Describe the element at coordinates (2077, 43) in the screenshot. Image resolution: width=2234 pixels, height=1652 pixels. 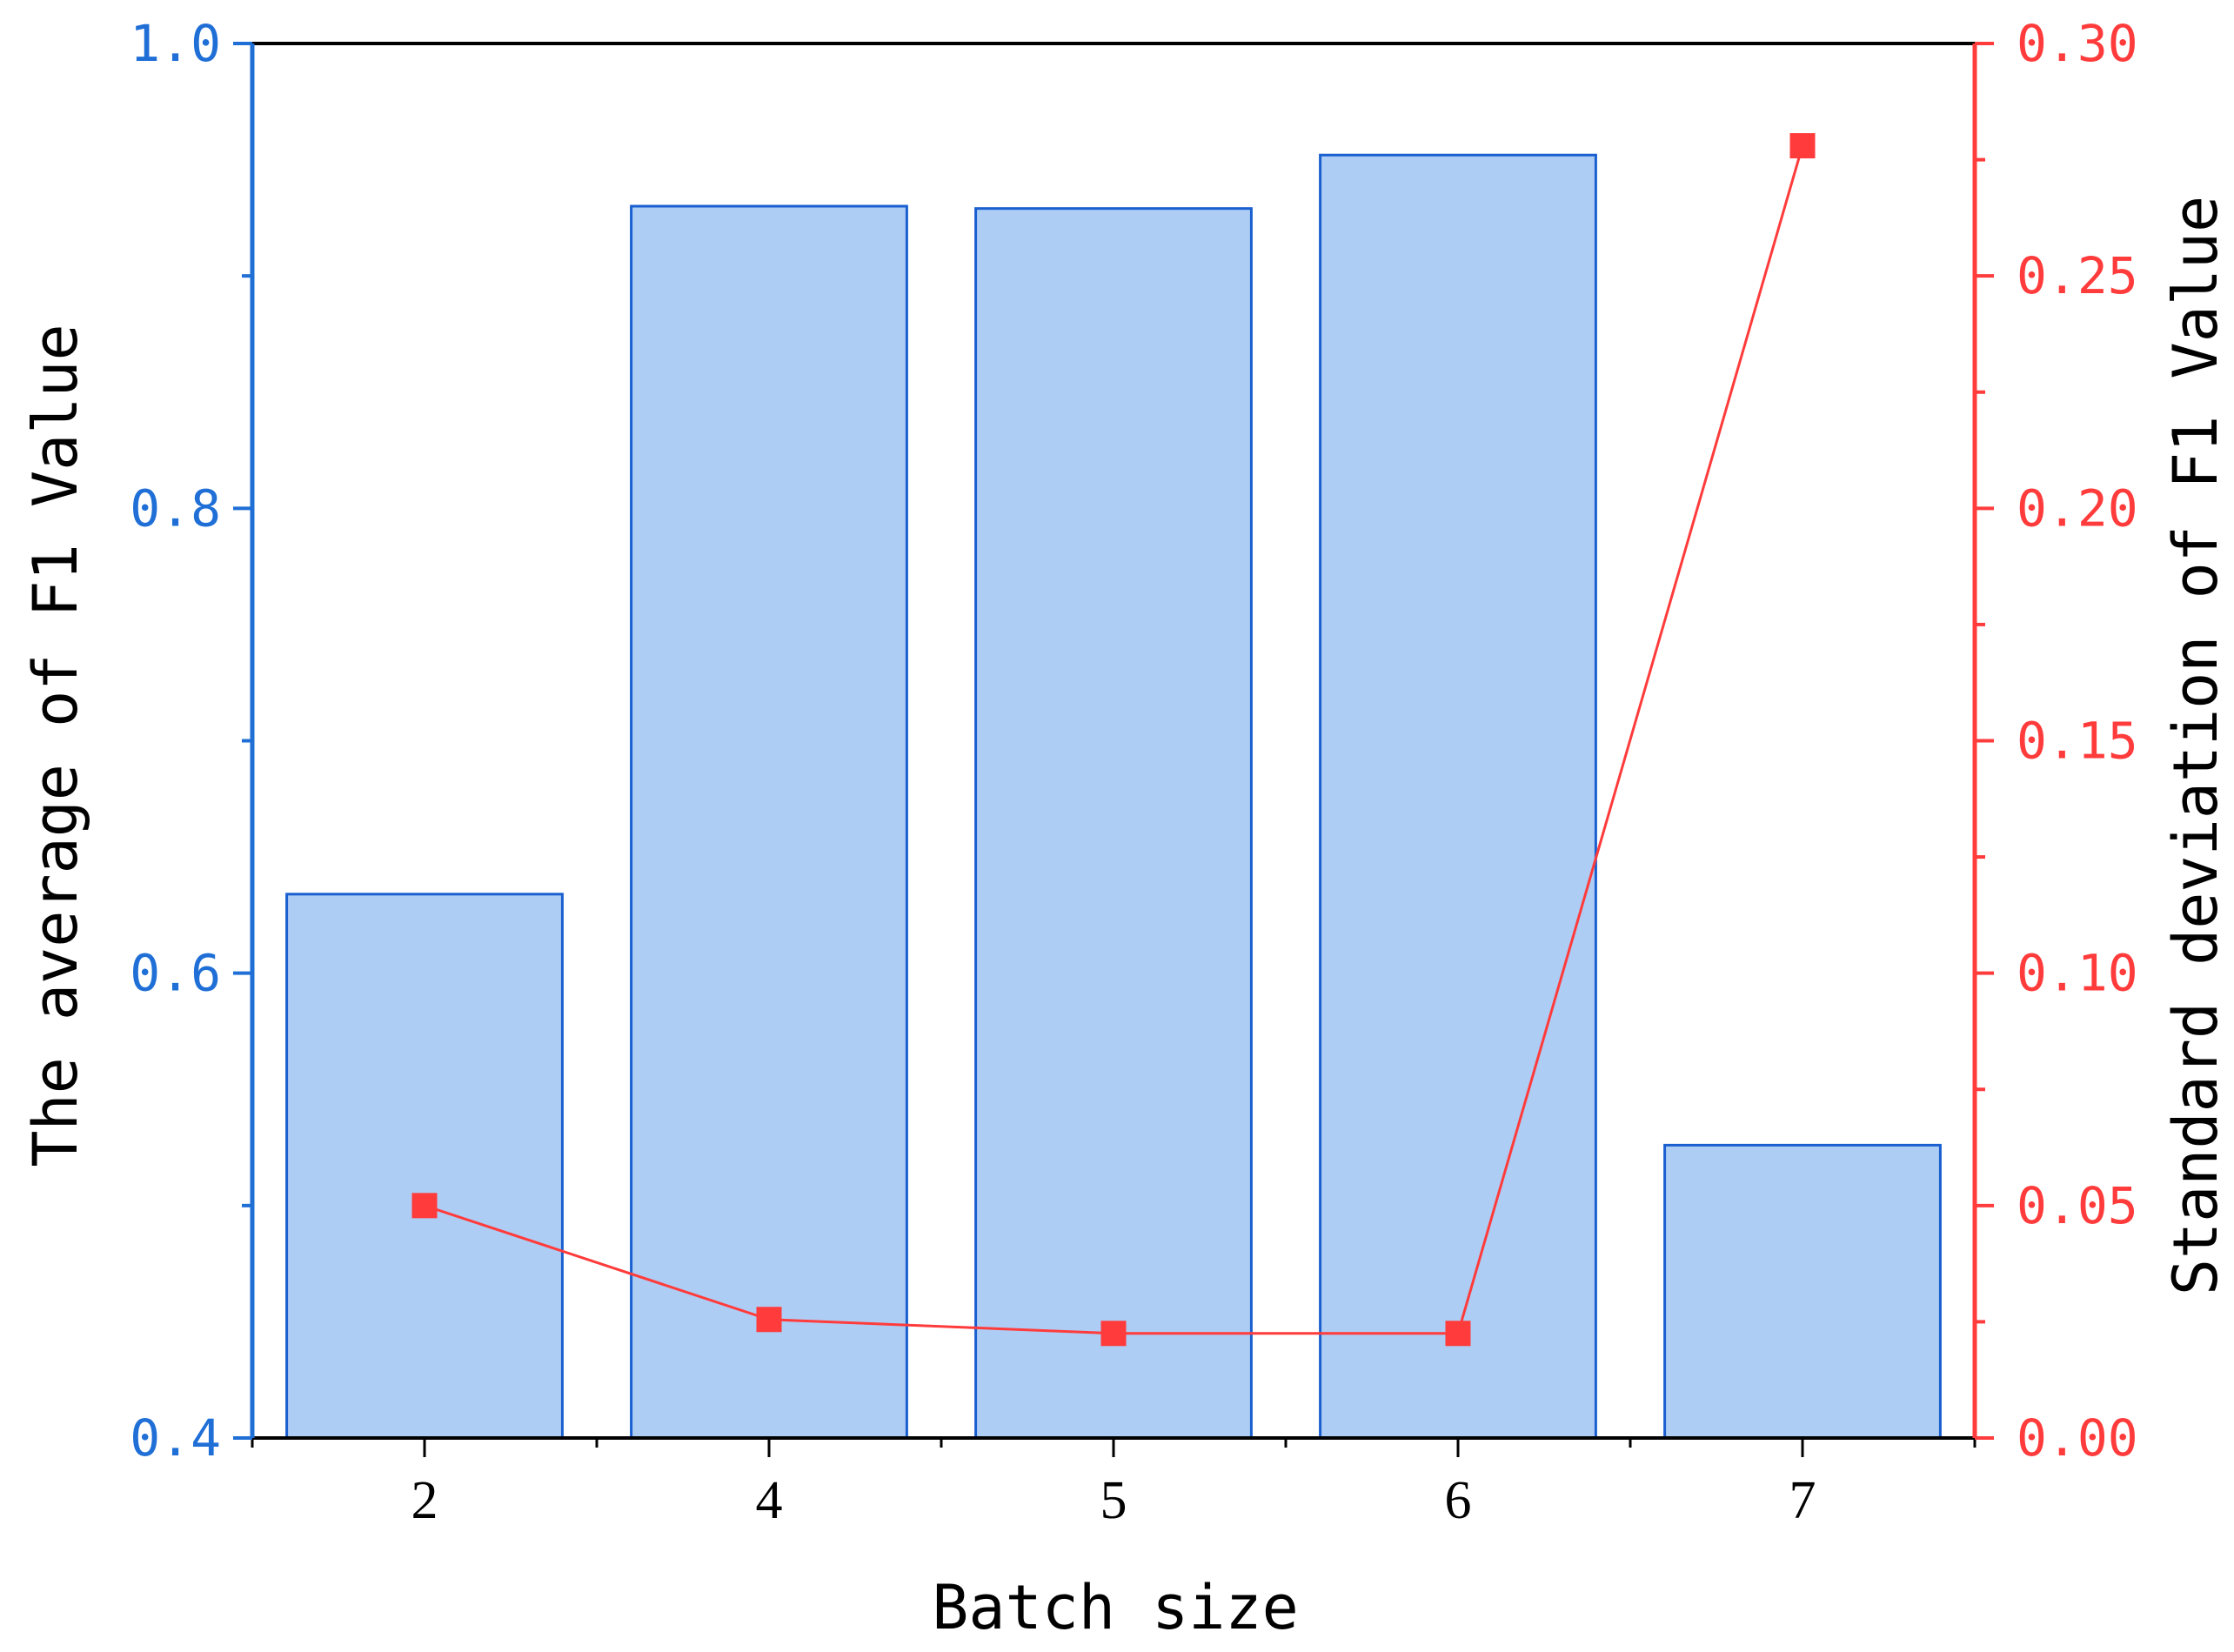
I see `right-y-tick-label: 0.30` at that location.